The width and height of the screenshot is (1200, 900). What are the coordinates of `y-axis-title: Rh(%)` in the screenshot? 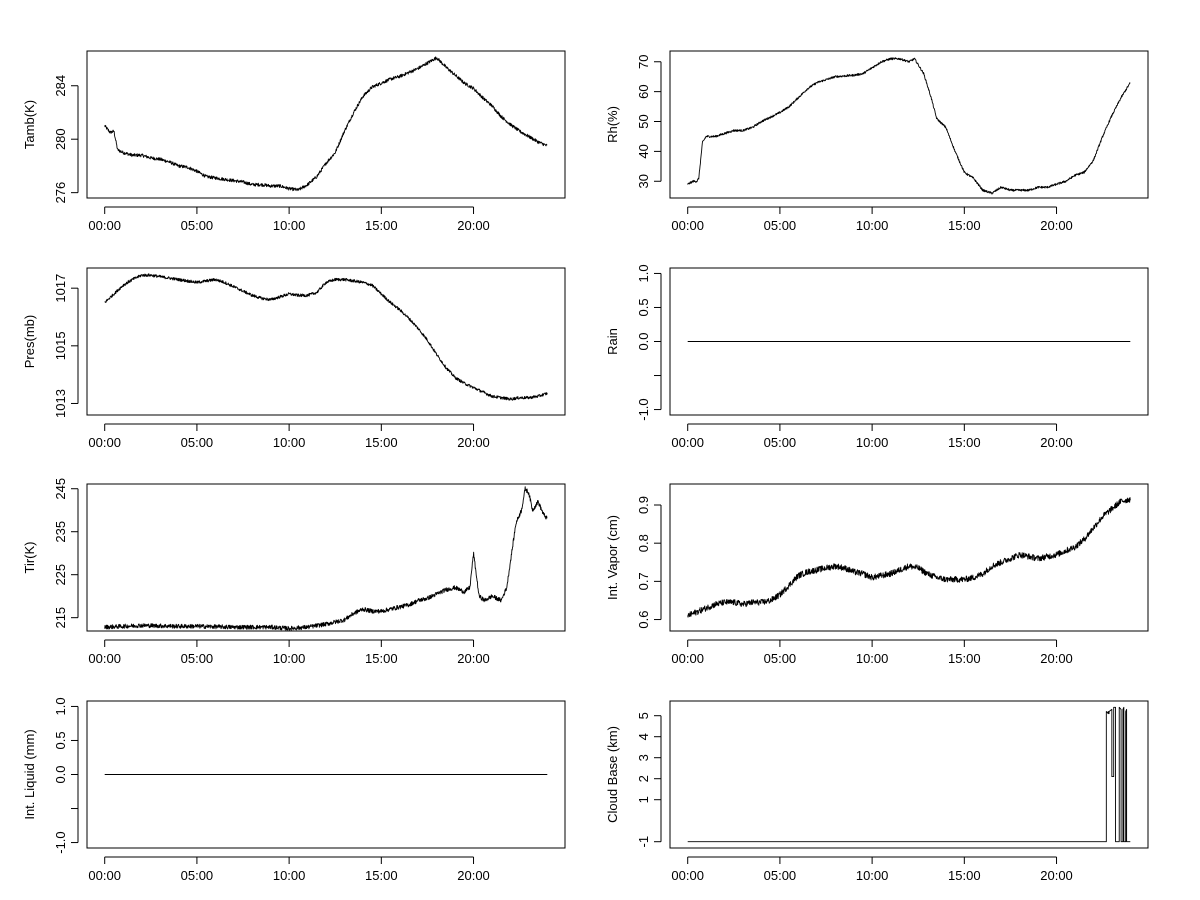 It's located at (612, 124).